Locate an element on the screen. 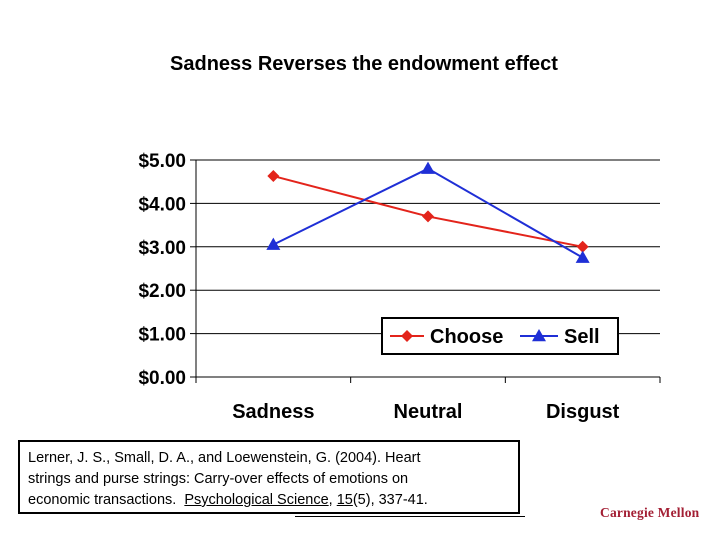  y-tick-labels: $0.00 $1.00 $2.00 $3.00 $4.00 $5.00 is located at coordinates (162, 270).